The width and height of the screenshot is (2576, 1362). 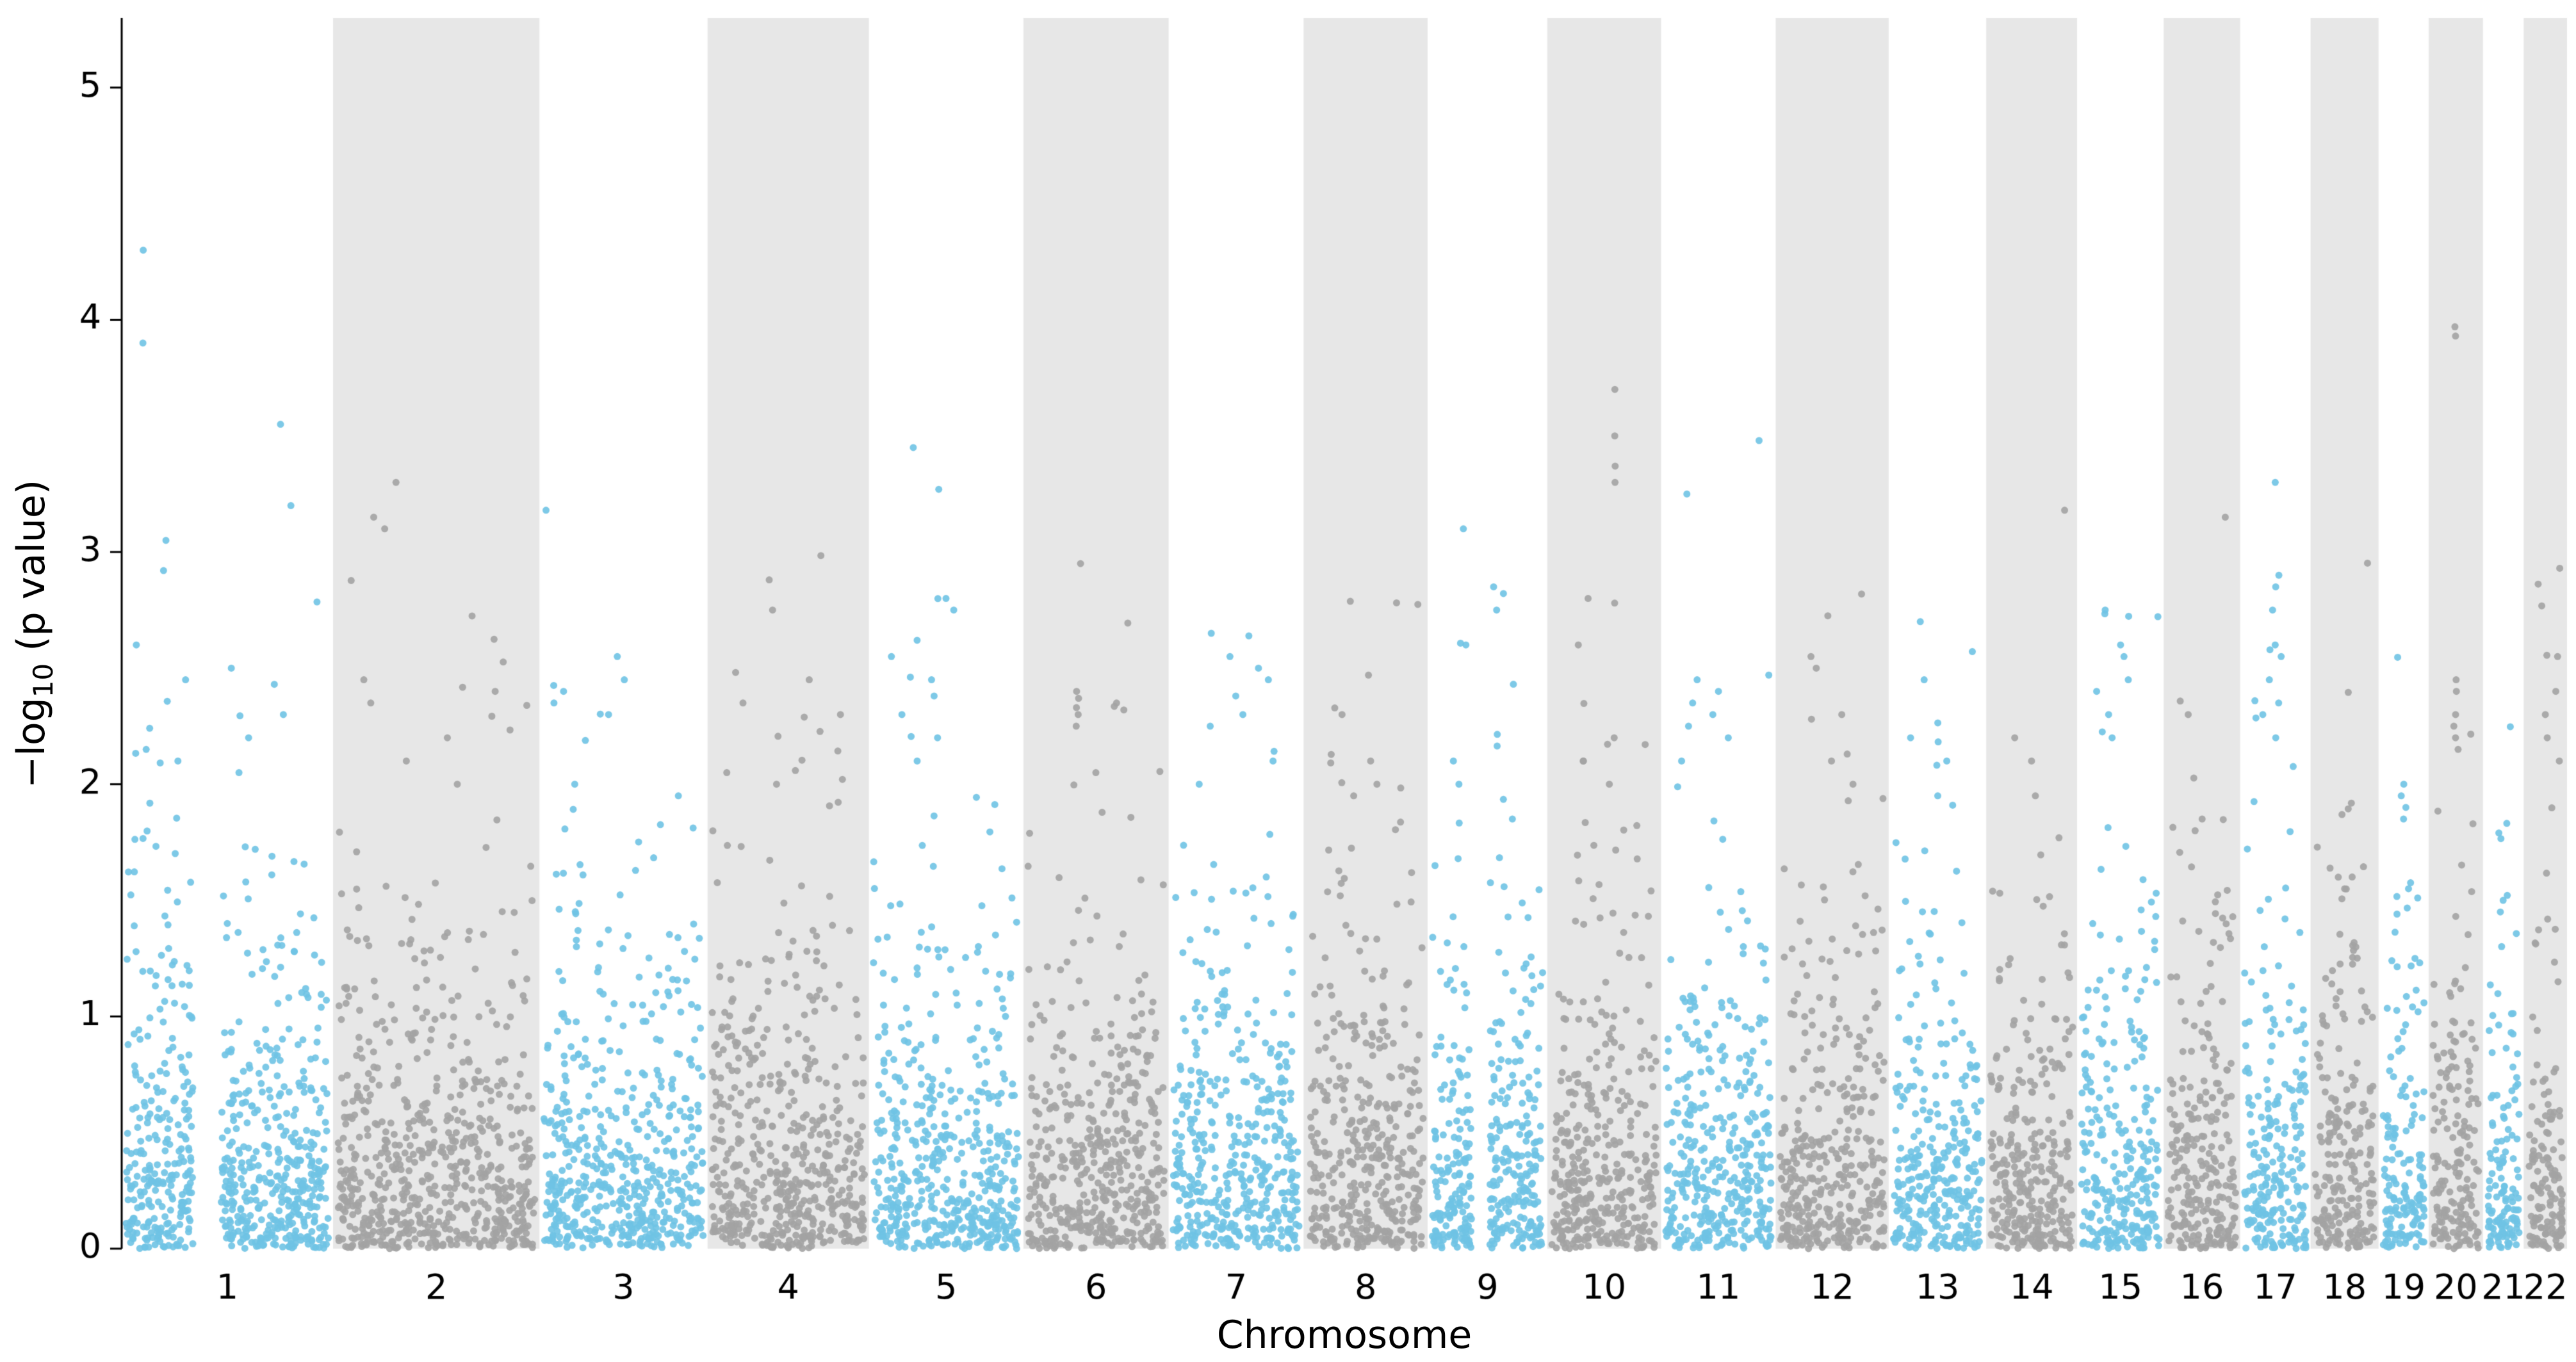 I want to click on y-axis-label-subscript: 10, so click(x=43, y=681).